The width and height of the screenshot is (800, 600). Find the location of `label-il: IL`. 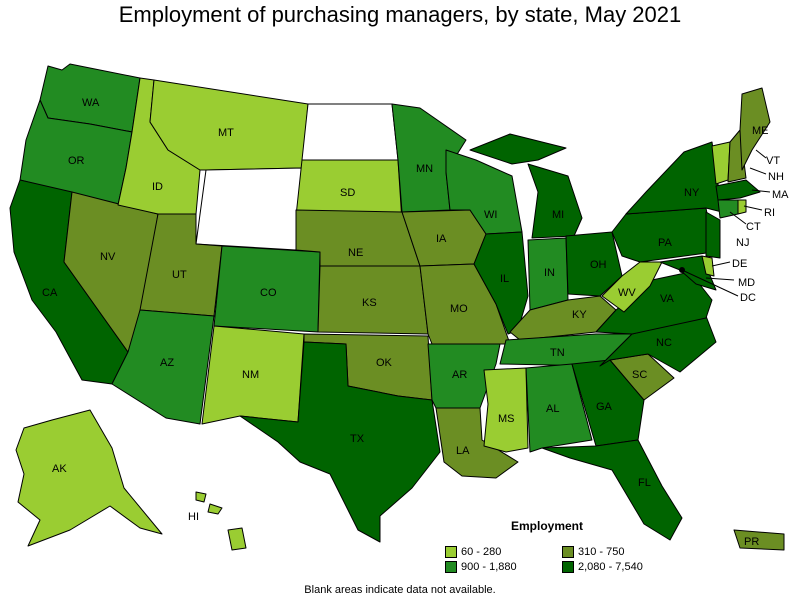

label-il: IL is located at coordinates (504, 279).